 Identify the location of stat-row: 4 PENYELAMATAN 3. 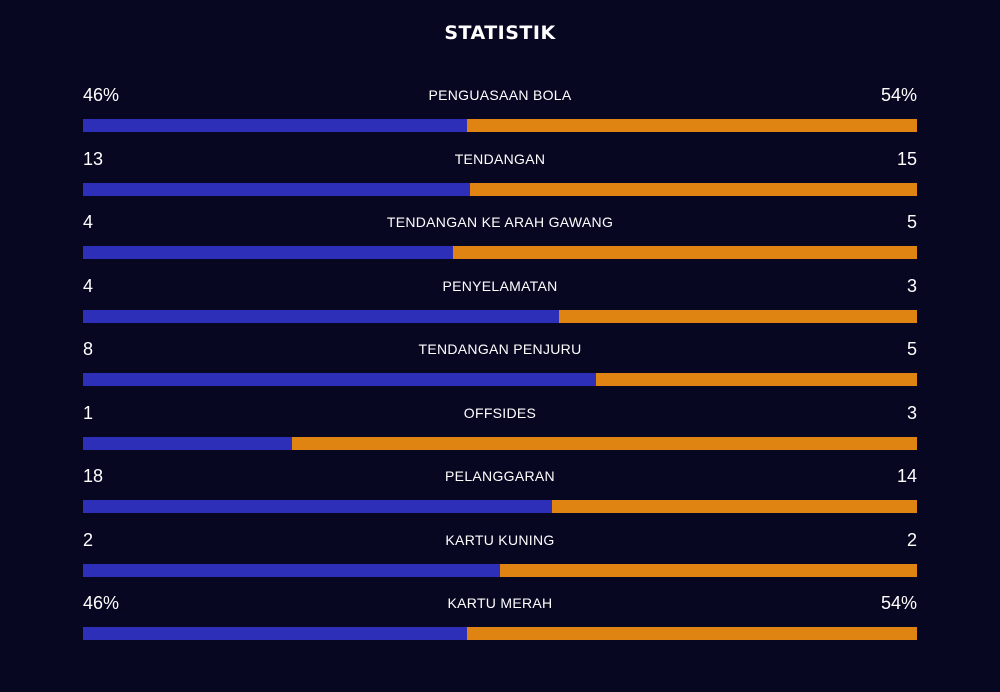
(500, 303).